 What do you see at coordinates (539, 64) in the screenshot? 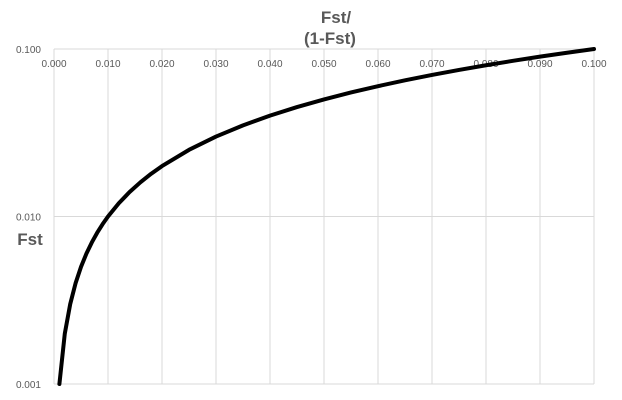
I see `x-tick-label: 0.090` at bounding box center [539, 64].